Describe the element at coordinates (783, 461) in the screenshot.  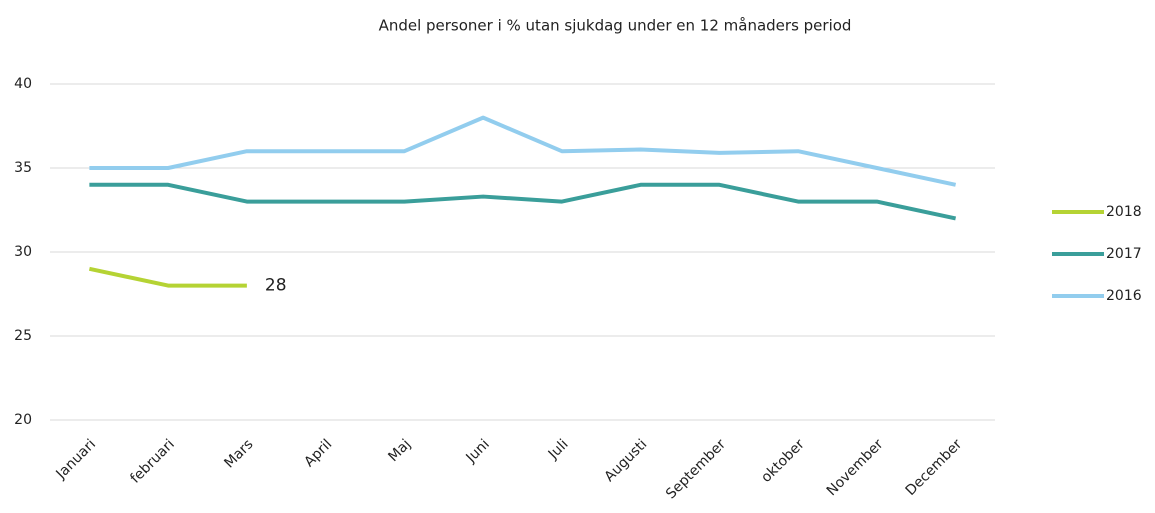
I see `x-tick-label: oktober` at that location.